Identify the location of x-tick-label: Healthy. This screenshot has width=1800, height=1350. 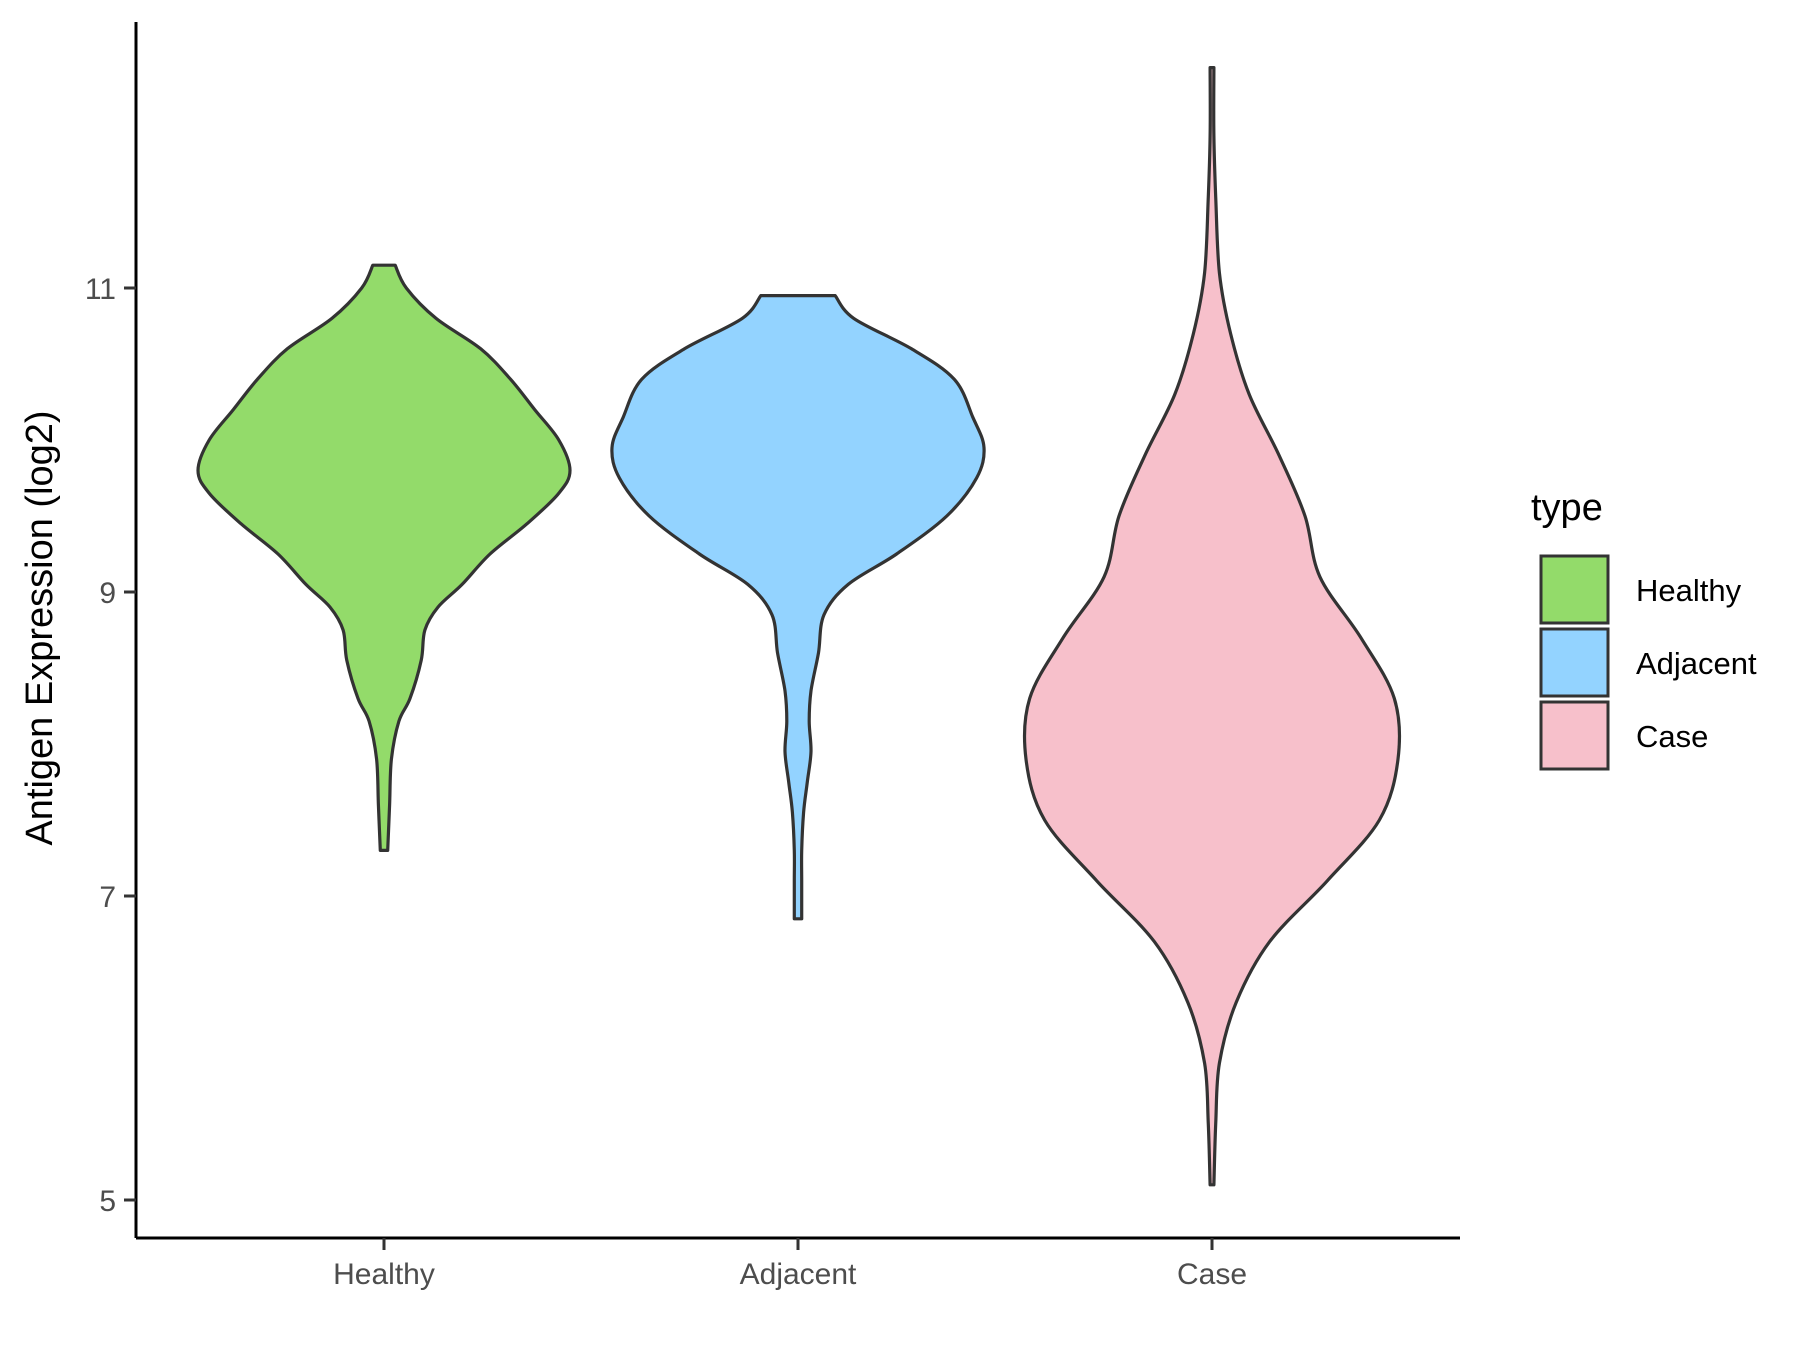
(384, 1274).